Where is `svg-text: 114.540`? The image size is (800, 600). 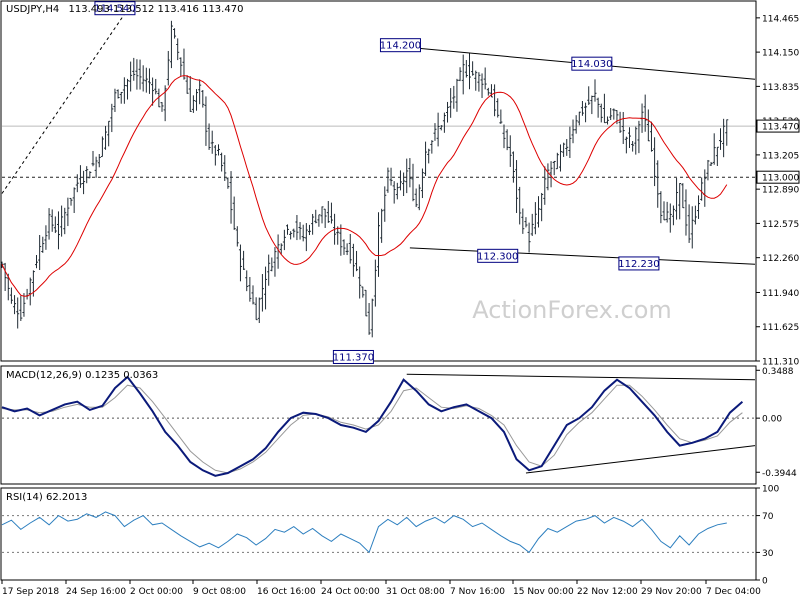
svg-text: 114.540 is located at coordinates (114, 9).